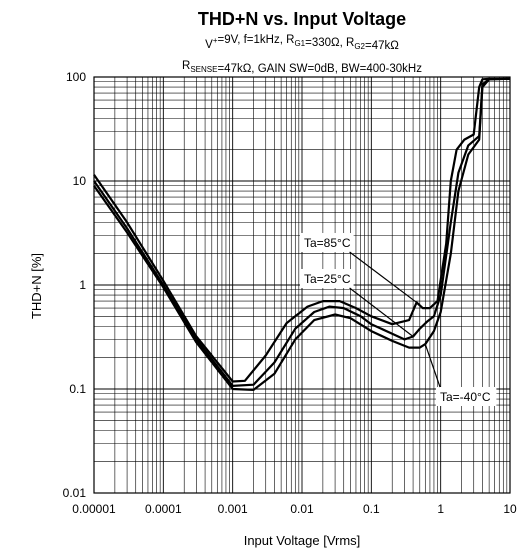  I want to click on annotation-85c-label: Ta=85°C, so click(327, 243).